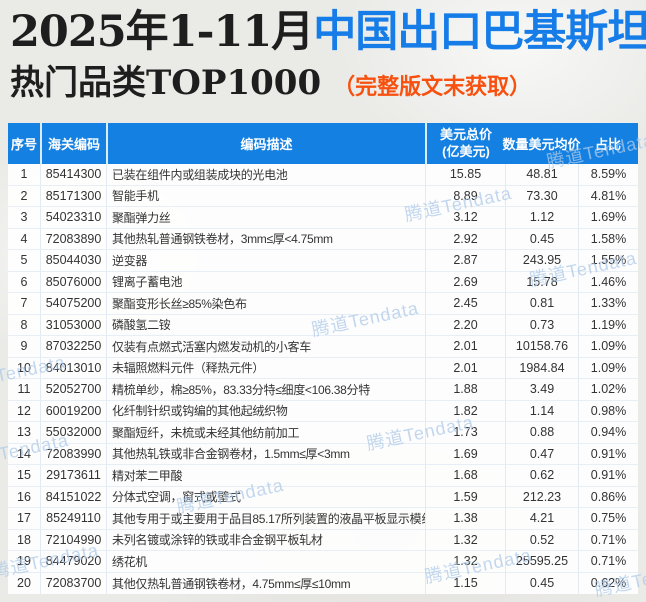  What do you see at coordinates (465, 410) in the screenshot?
I see `row-total-usd: 1.82` at bounding box center [465, 410].